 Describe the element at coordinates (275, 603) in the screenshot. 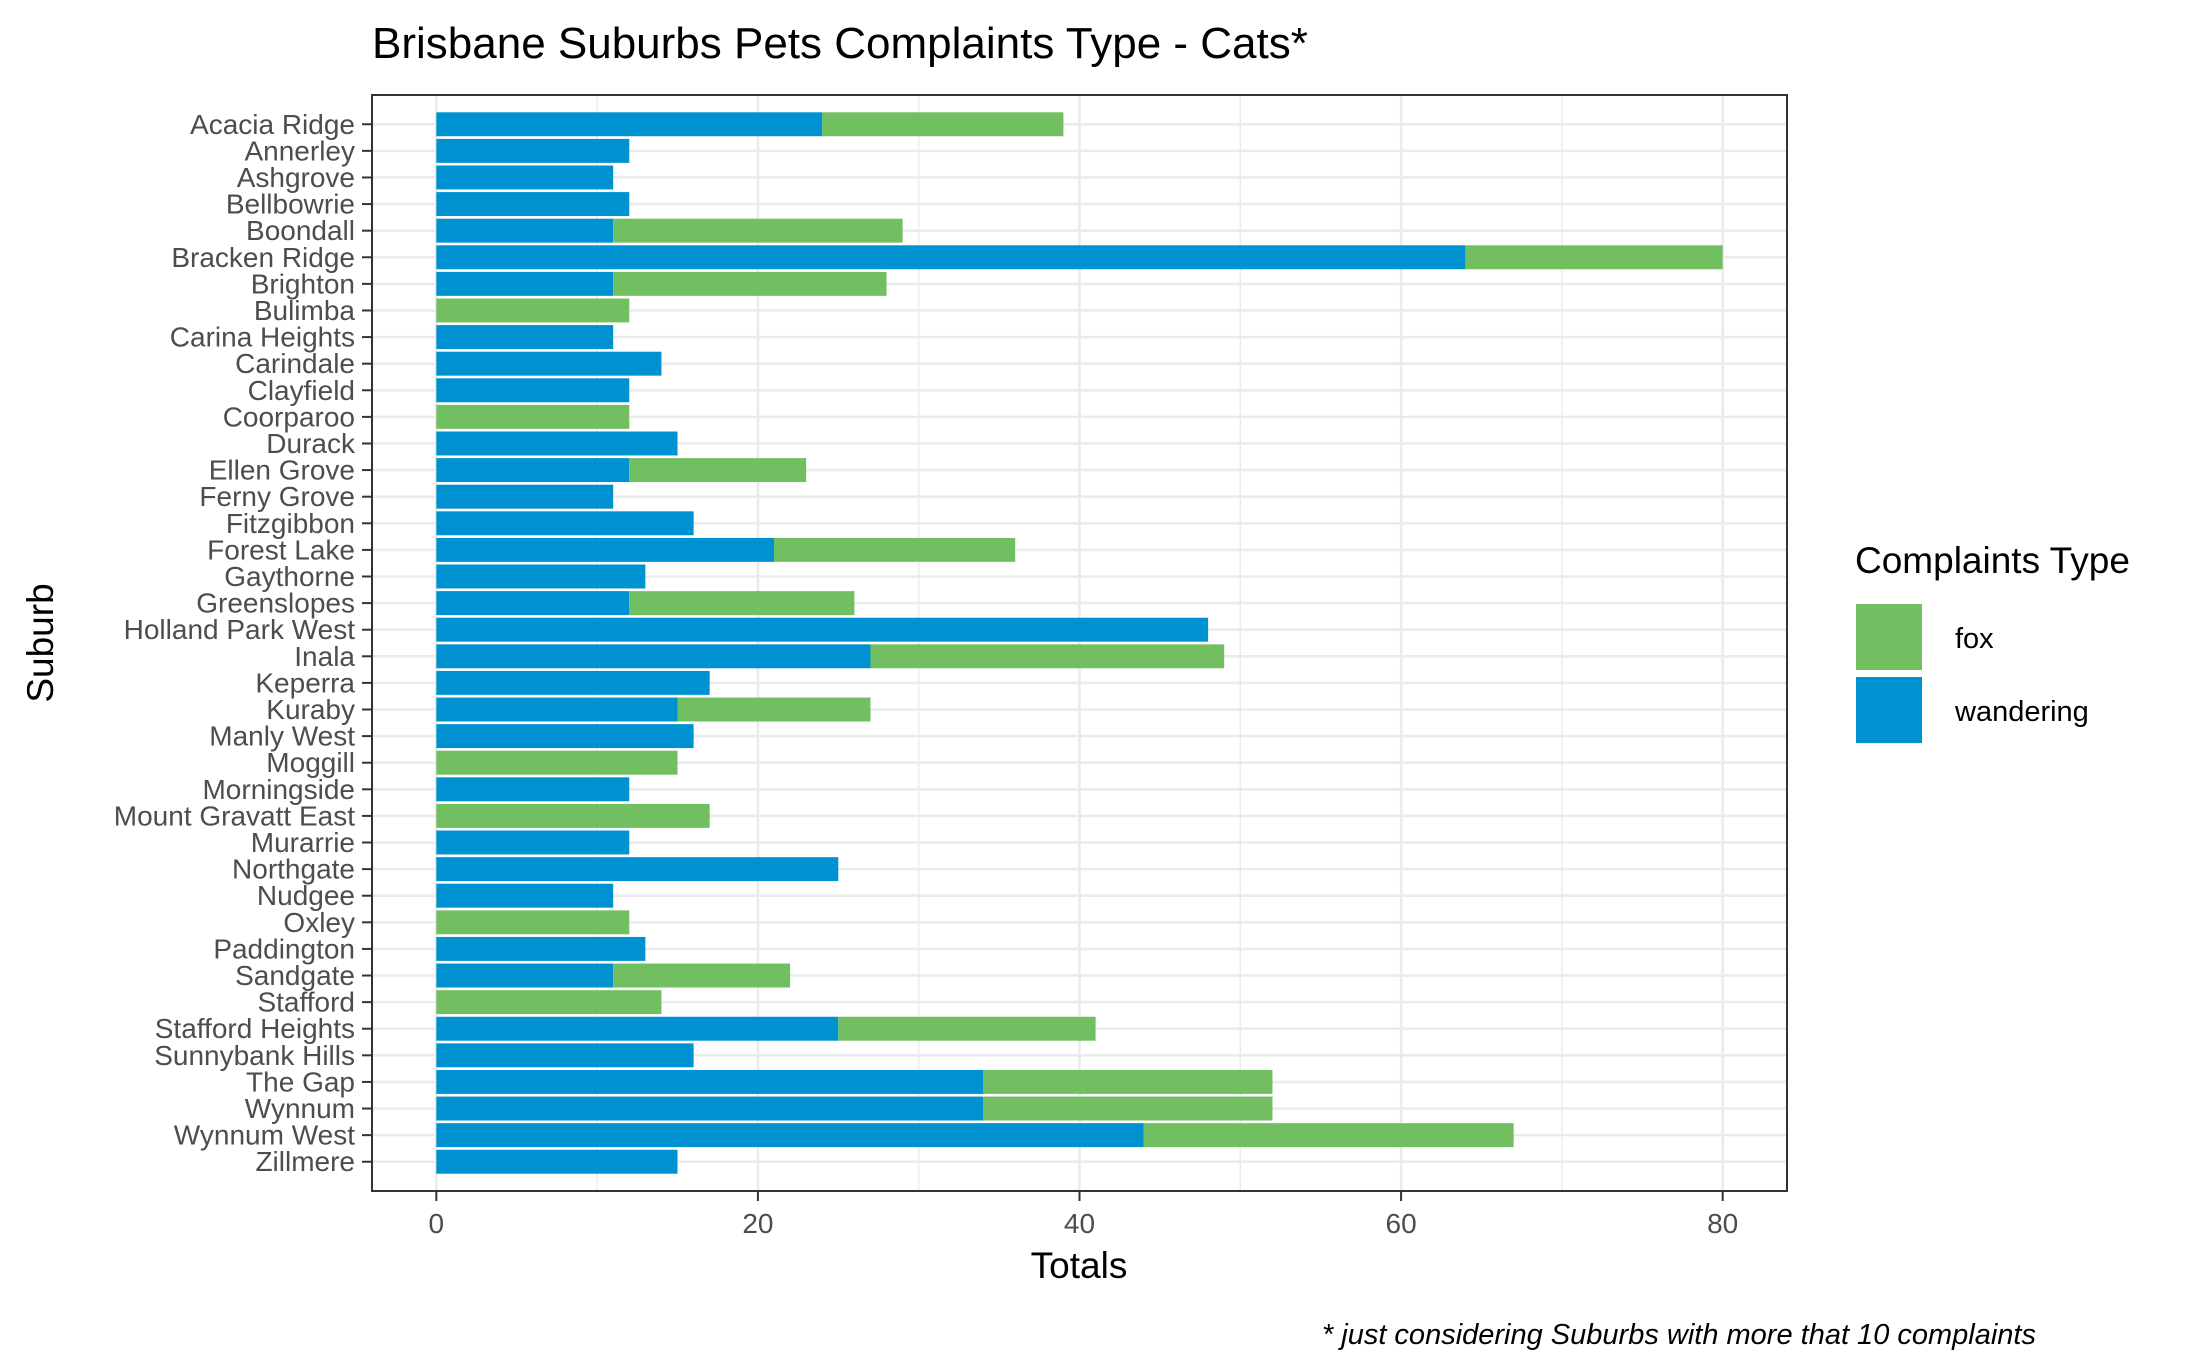

I see `y-tick-label: Greenslopes` at that location.